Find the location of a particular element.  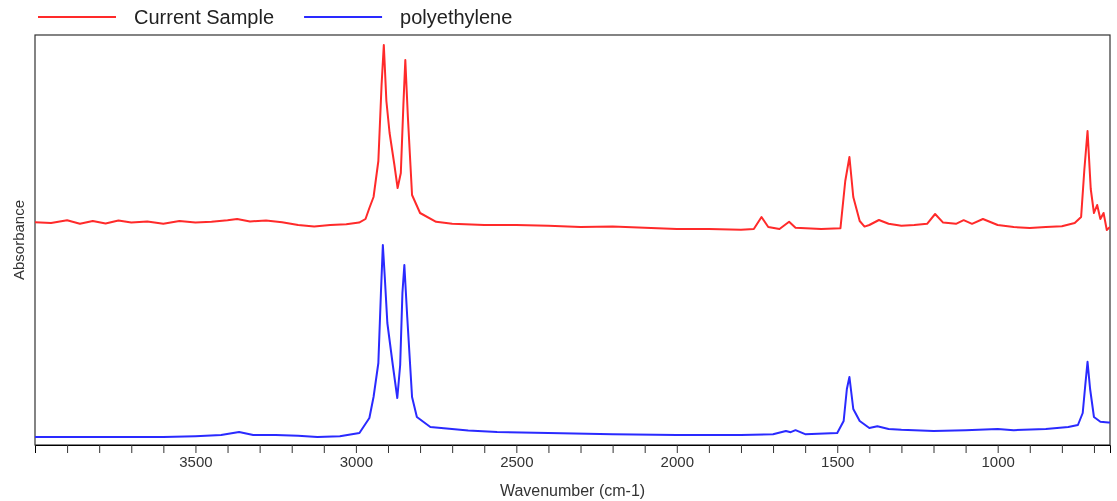

x-tick-label: 2500 is located at coordinates (517, 461).